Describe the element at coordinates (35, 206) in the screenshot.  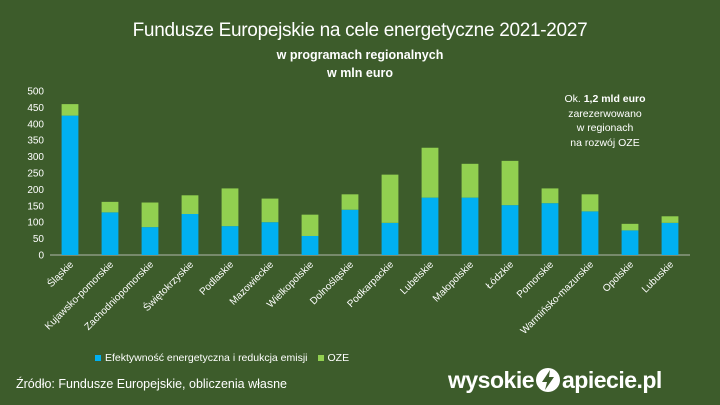
I see `y-tick-label: 150` at that location.